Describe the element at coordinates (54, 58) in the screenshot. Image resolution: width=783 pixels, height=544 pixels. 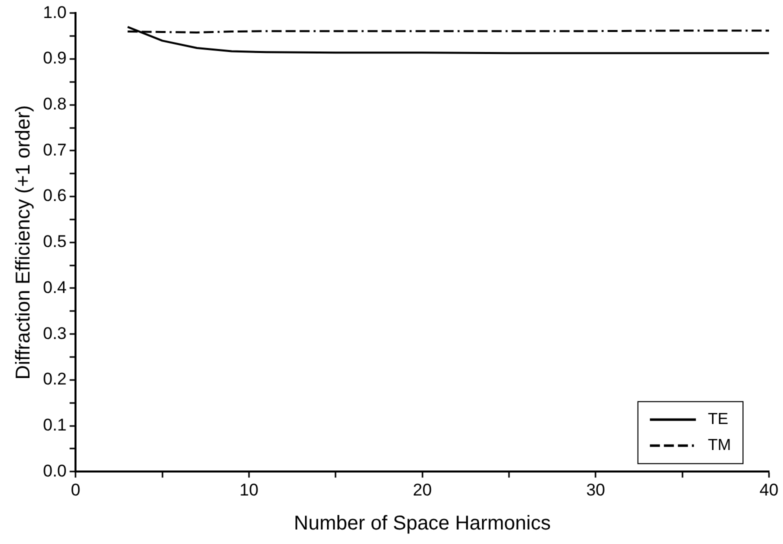
I see `y-tick-label: 0.9` at that location.